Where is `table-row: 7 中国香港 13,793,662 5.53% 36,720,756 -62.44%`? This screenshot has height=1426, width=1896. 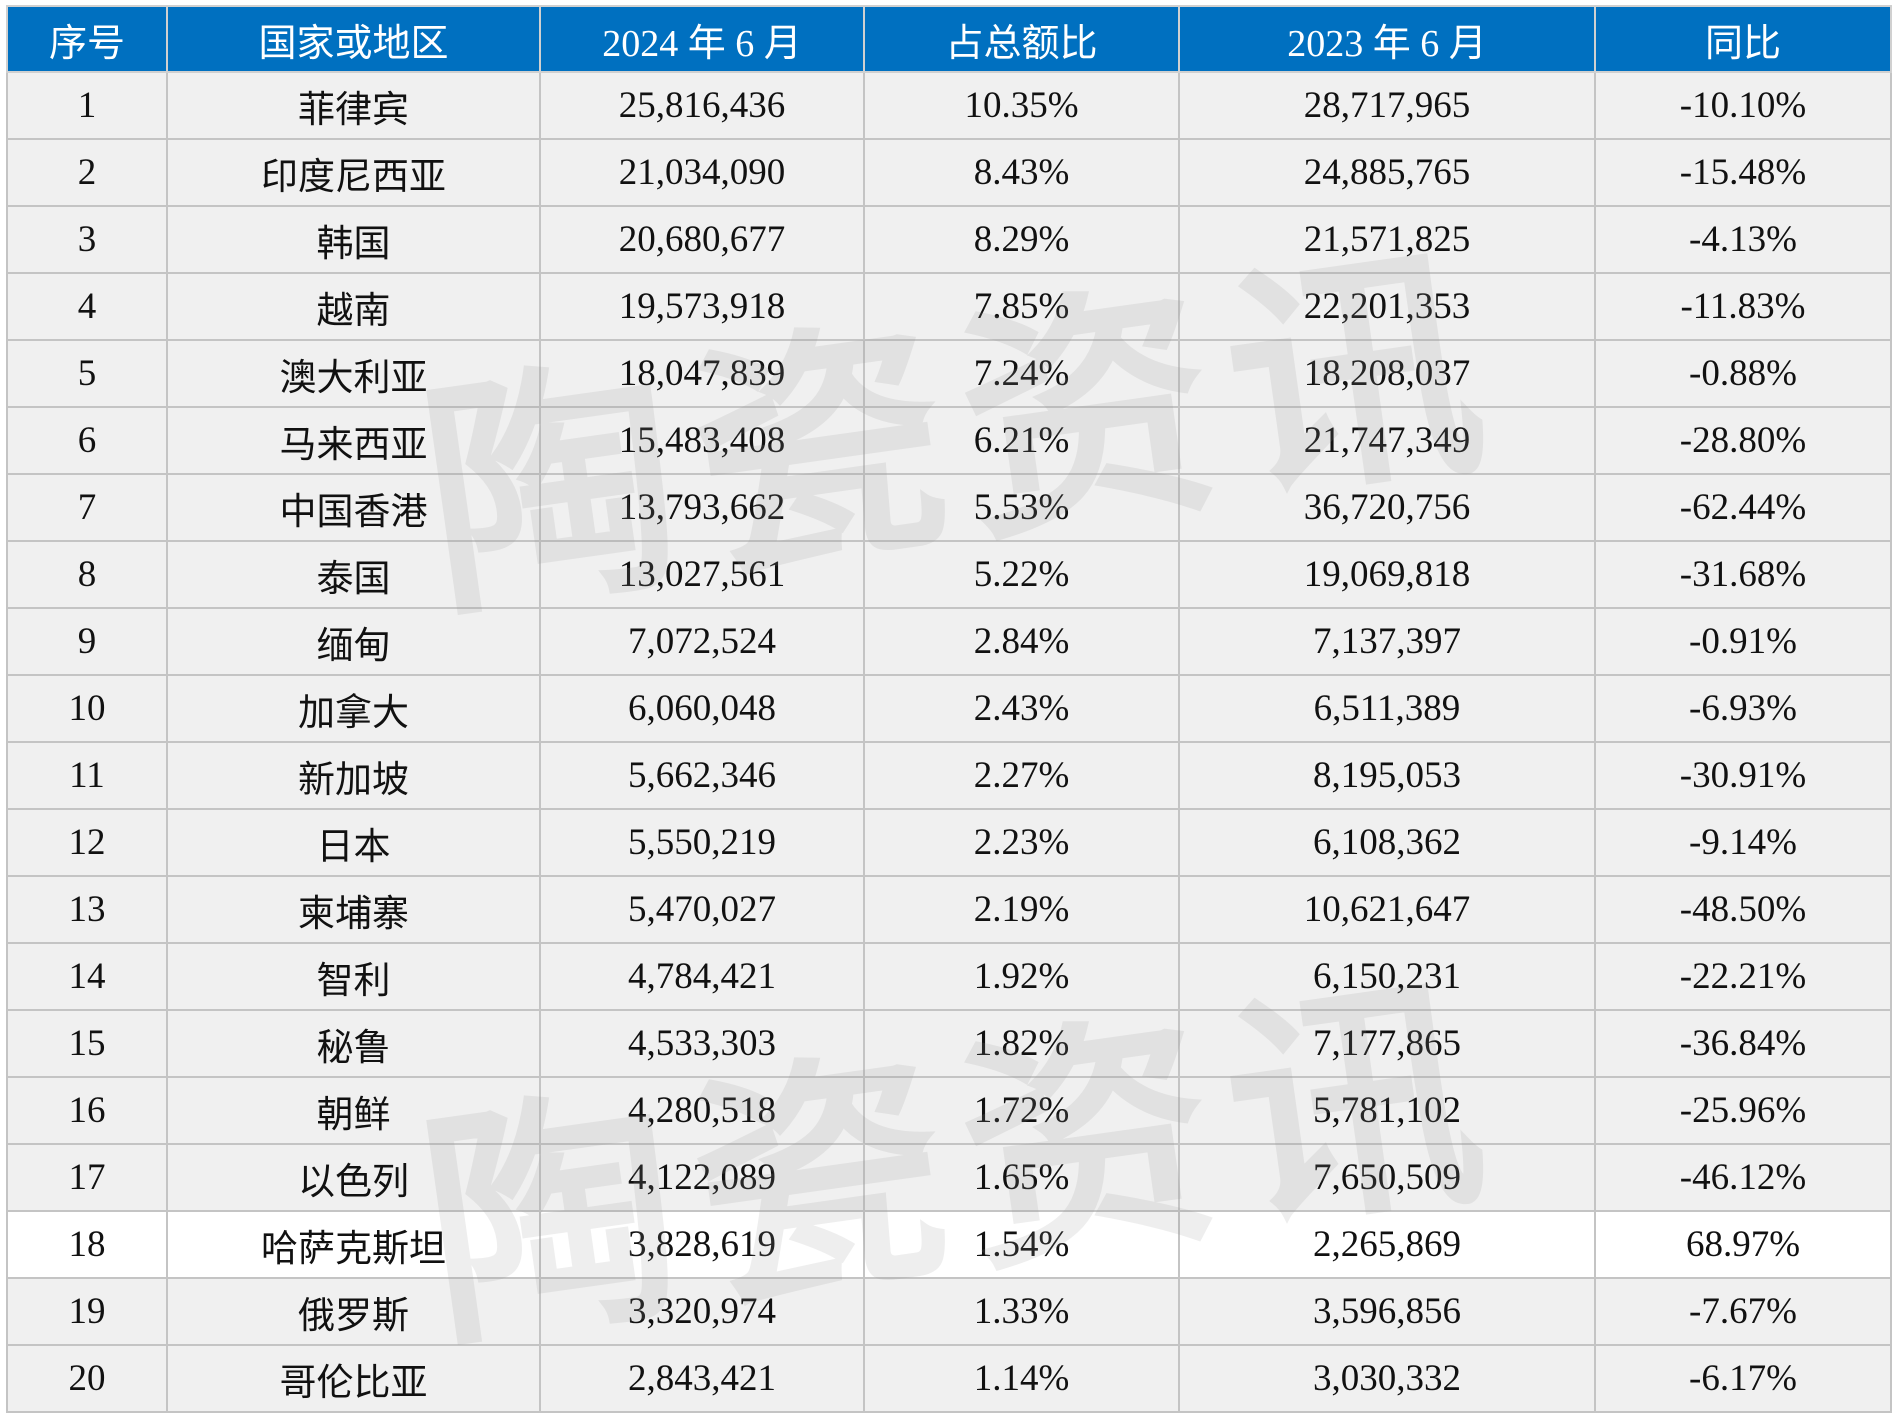
table-row: 7 中国香港 13,793,662 5.53% 36,720,756 -62.44% is located at coordinates (949, 507).